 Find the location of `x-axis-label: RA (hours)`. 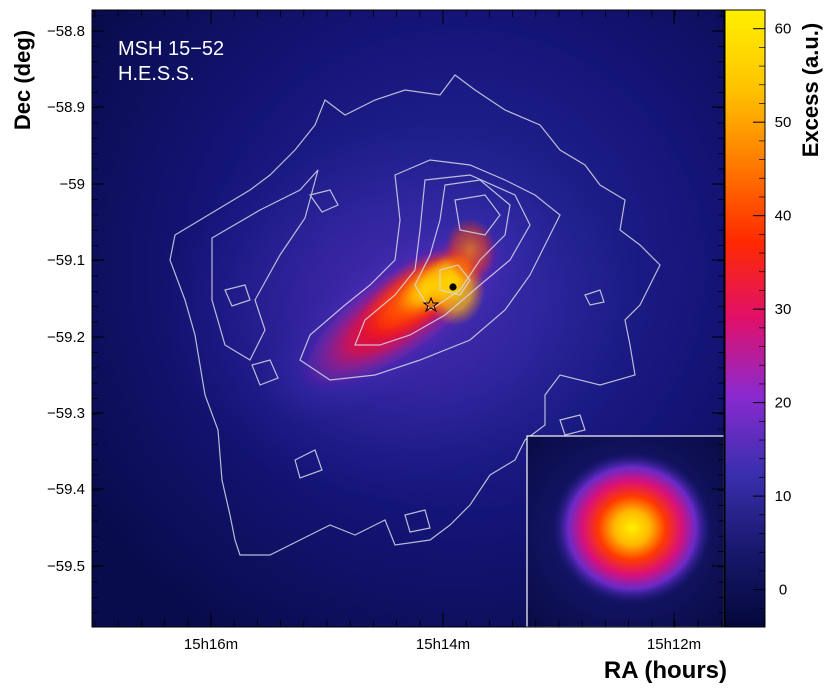

x-axis-label: RA (hours) is located at coordinates (665, 670).